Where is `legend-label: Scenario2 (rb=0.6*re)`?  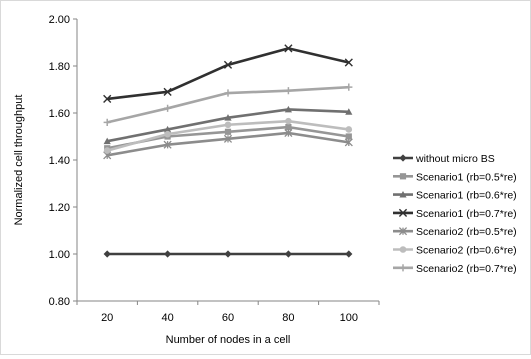
legend-label: Scenario2 (rb=0.6*re) is located at coordinates (466, 251).